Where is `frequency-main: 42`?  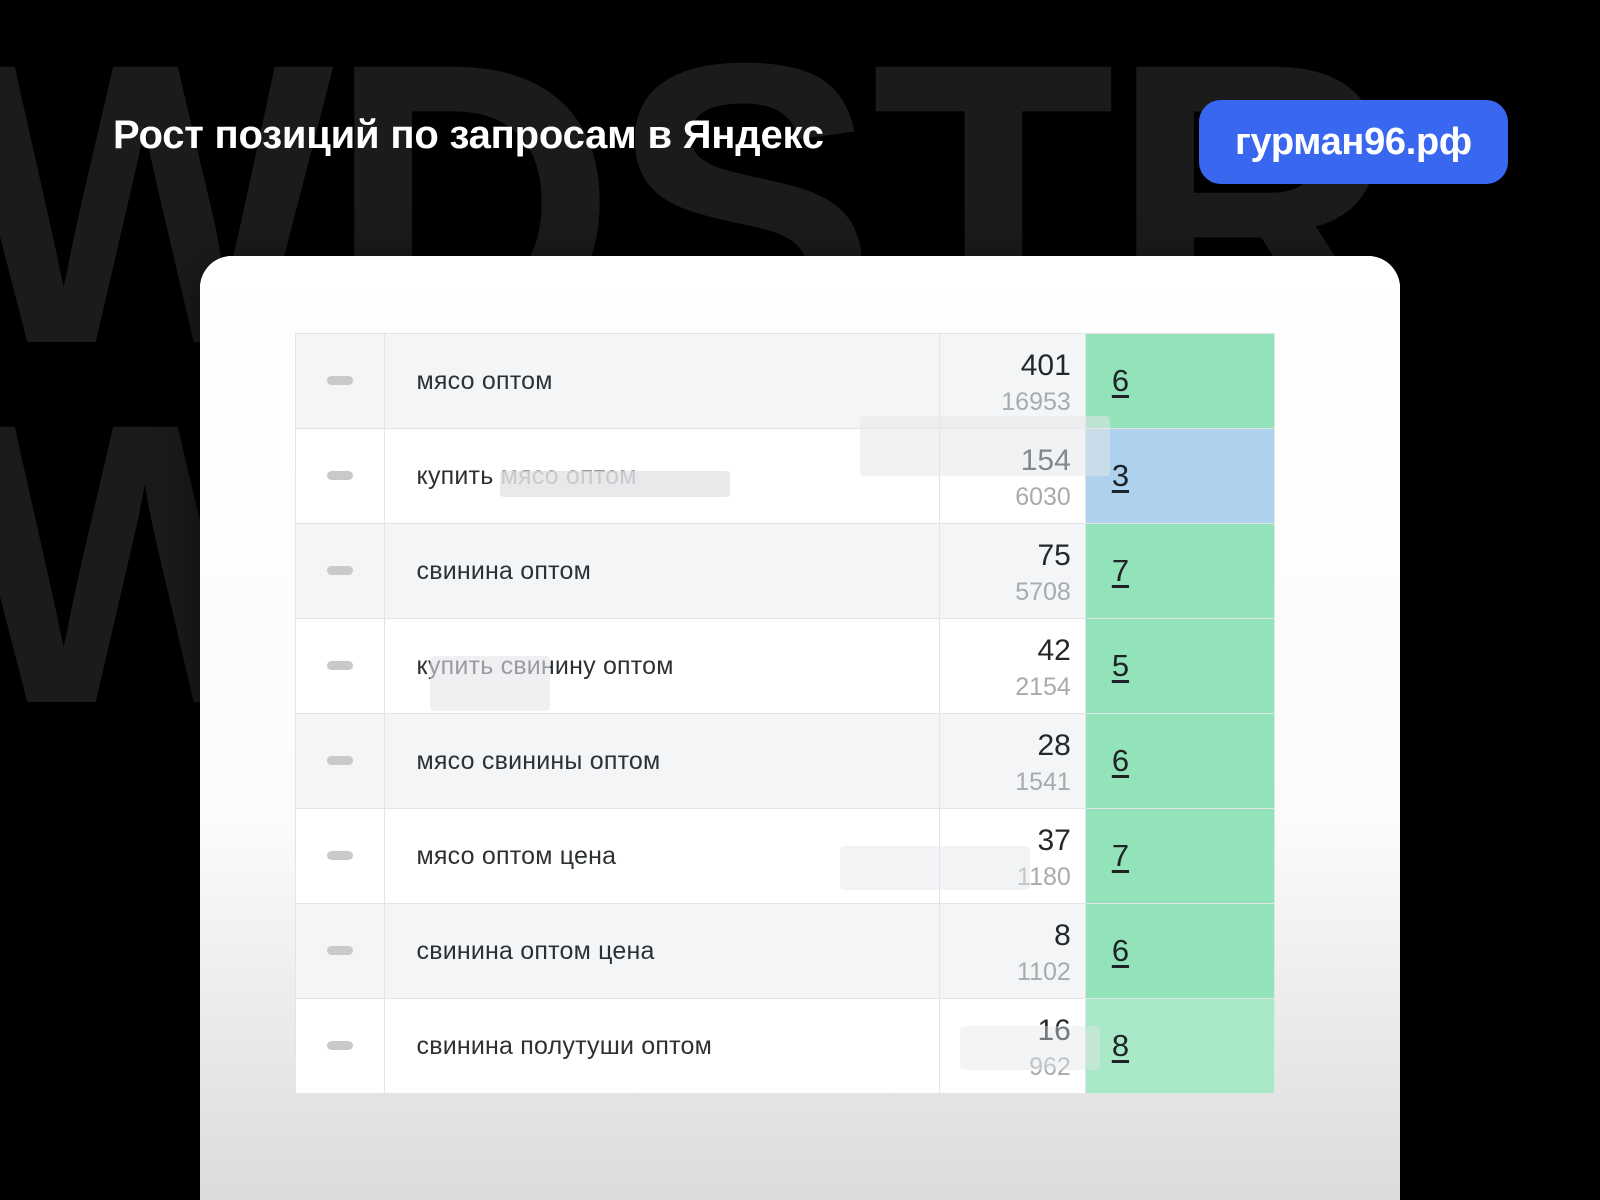 frequency-main: 42 is located at coordinates (1054, 650).